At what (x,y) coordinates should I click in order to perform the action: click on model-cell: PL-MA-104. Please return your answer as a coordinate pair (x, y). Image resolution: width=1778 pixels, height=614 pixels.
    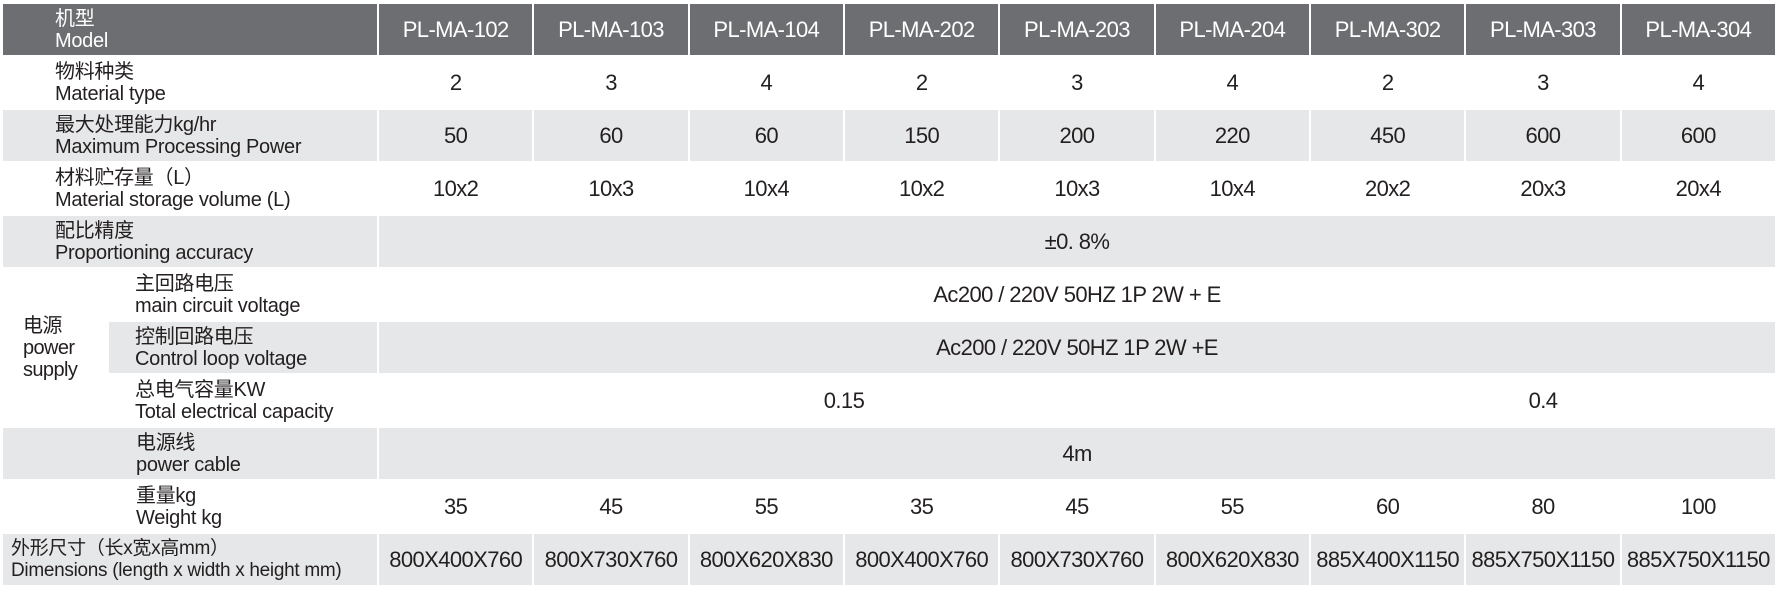
    Looking at the image, I should click on (766, 29).